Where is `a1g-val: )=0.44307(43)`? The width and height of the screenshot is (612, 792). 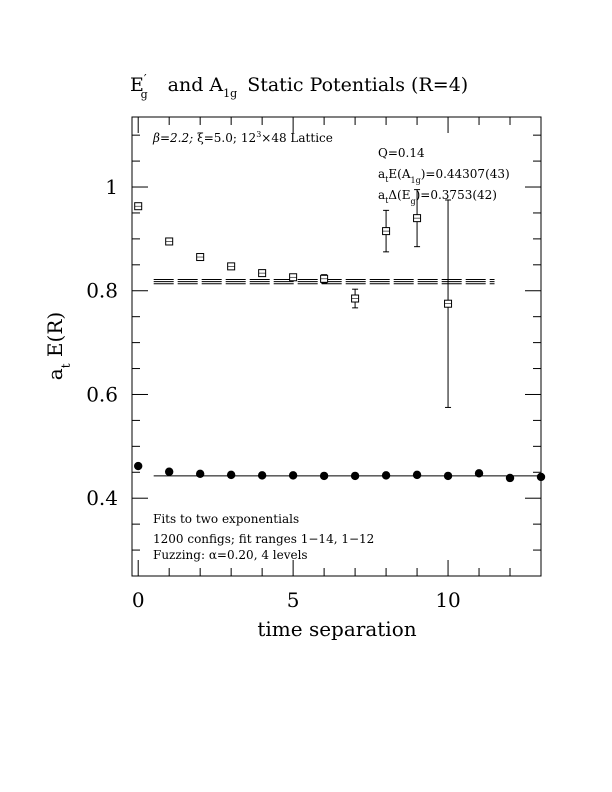 a1g-val: )=0.44307(43) is located at coordinates (465, 174).